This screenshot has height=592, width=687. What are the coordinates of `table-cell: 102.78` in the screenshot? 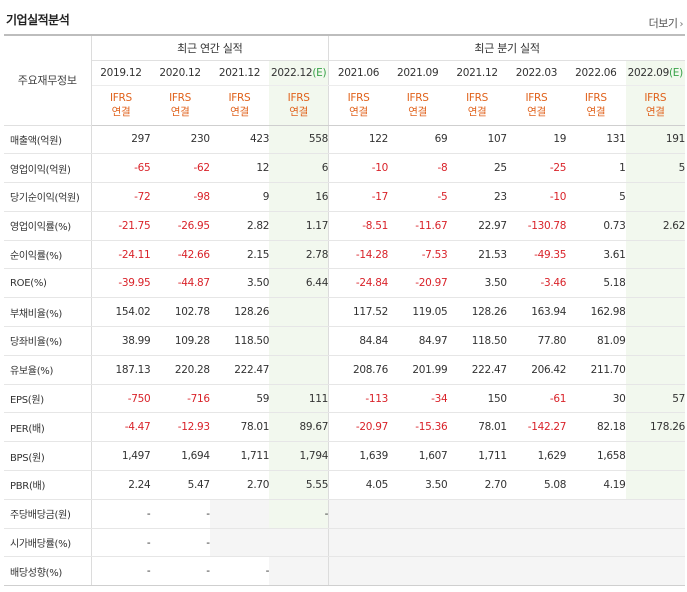 It's located at (180, 312).